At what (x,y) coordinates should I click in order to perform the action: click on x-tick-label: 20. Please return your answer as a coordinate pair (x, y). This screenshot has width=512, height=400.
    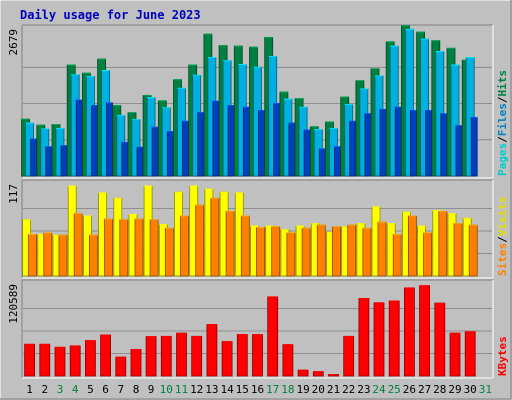
    Looking at the image, I should click on (318, 389).